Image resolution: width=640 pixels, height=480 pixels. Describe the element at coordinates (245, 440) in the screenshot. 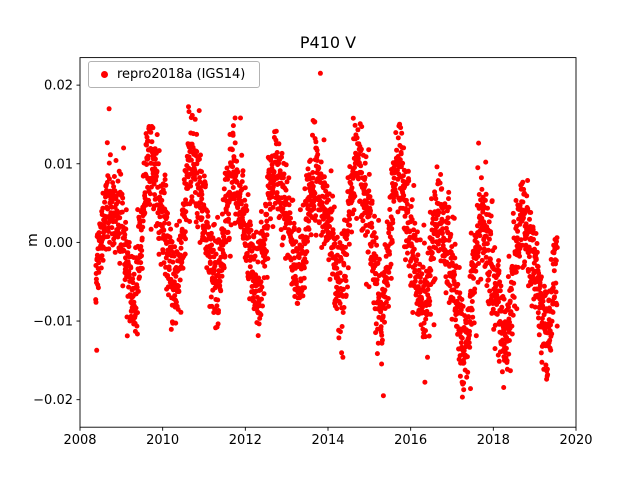

I see `svg-text: 2012` at that location.